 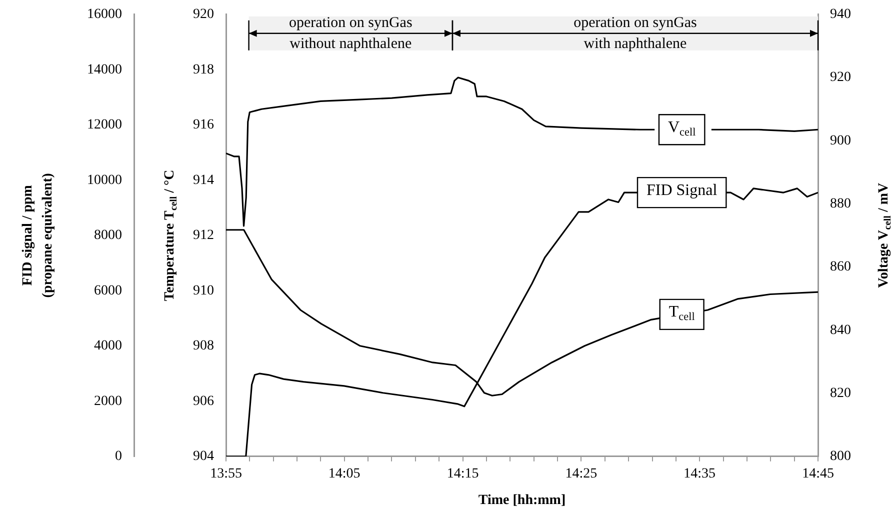 I want to click on y-tick-label: 918, so click(x=203, y=70).